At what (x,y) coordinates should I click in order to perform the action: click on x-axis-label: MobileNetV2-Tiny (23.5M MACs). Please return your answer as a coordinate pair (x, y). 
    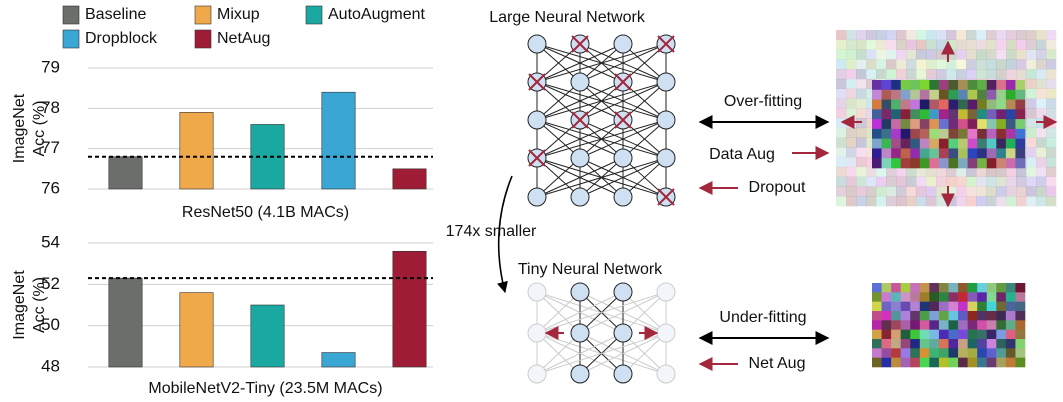
    Looking at the image, I should click on (265, 388).